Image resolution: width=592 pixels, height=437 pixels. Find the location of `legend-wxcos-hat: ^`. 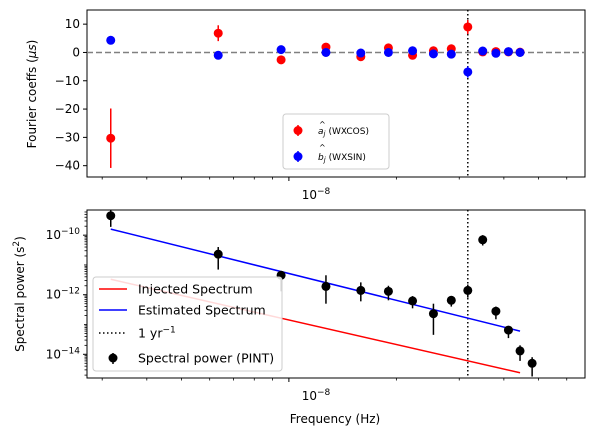

legend-wxcos-hat: ^ is located at coordinates (322, 124).